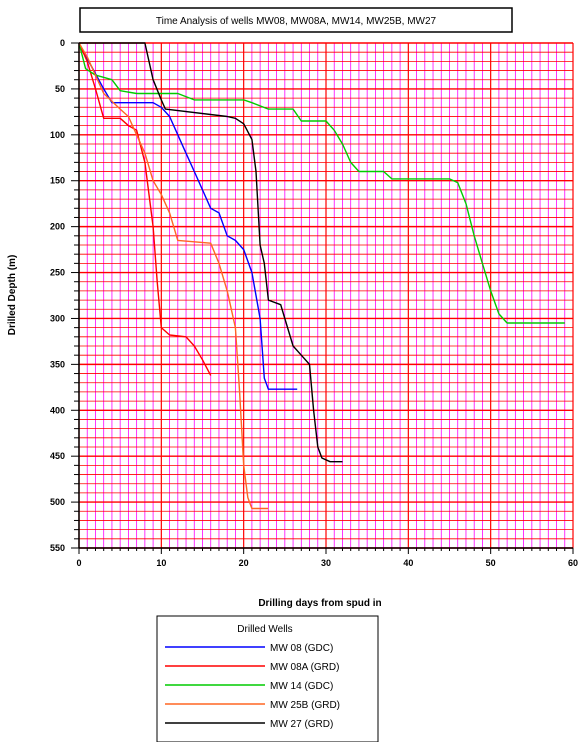  Describe the element at coordinates (573, 563) in the screenshot. I see `x-tick-label: 60` at that location.